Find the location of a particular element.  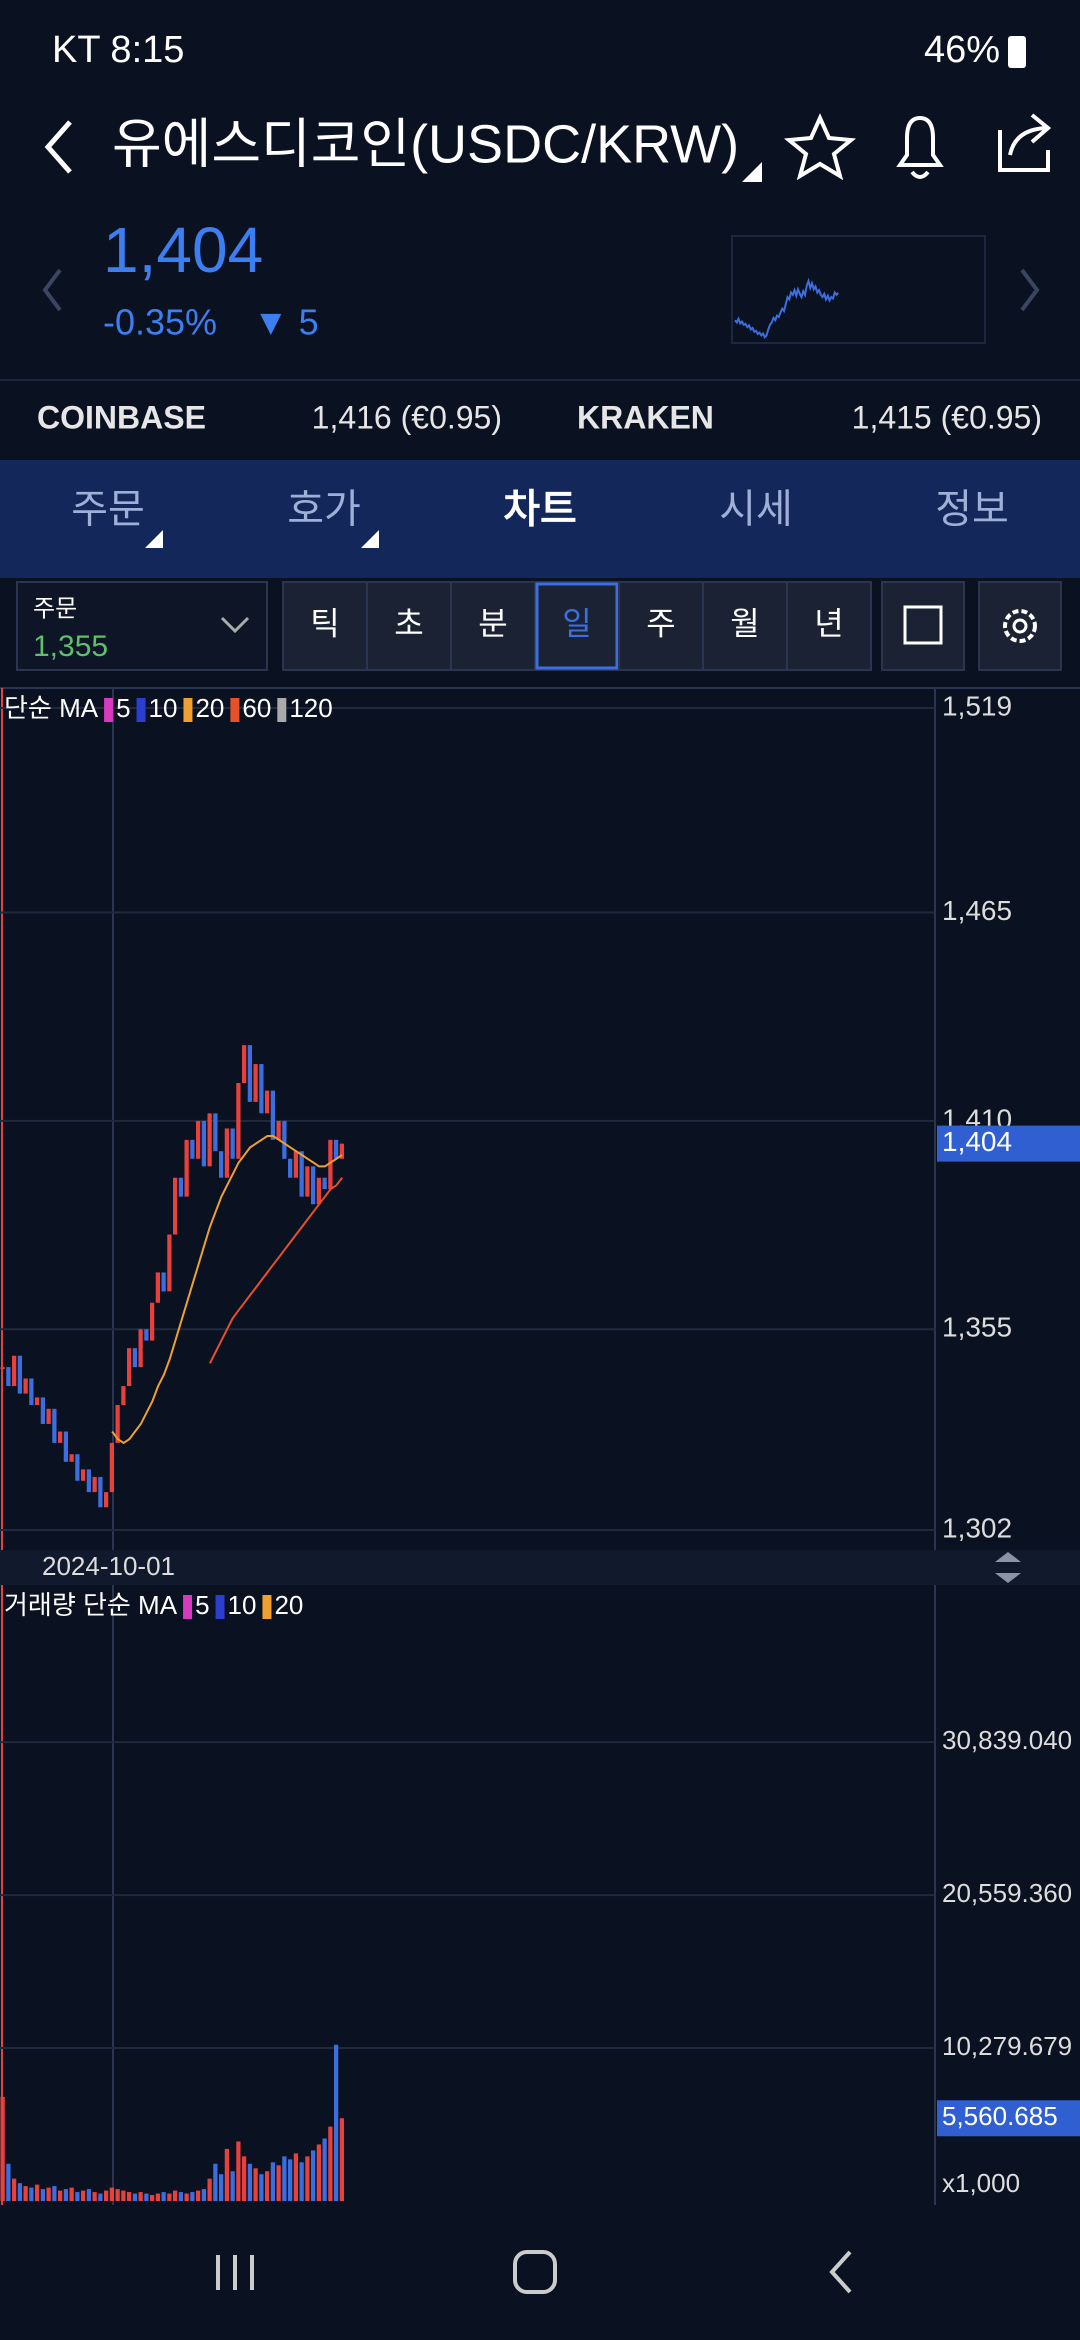

tab: 차트 is located at coordinates (540, 510).